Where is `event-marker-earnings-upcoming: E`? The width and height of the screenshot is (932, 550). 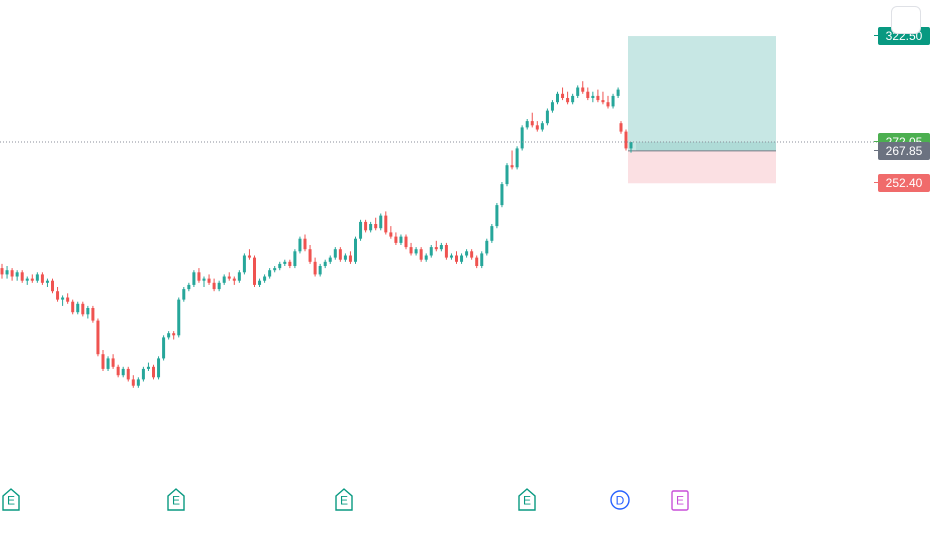
event-marker-earnings-upcoming: E is located at coordinates (680, 500).